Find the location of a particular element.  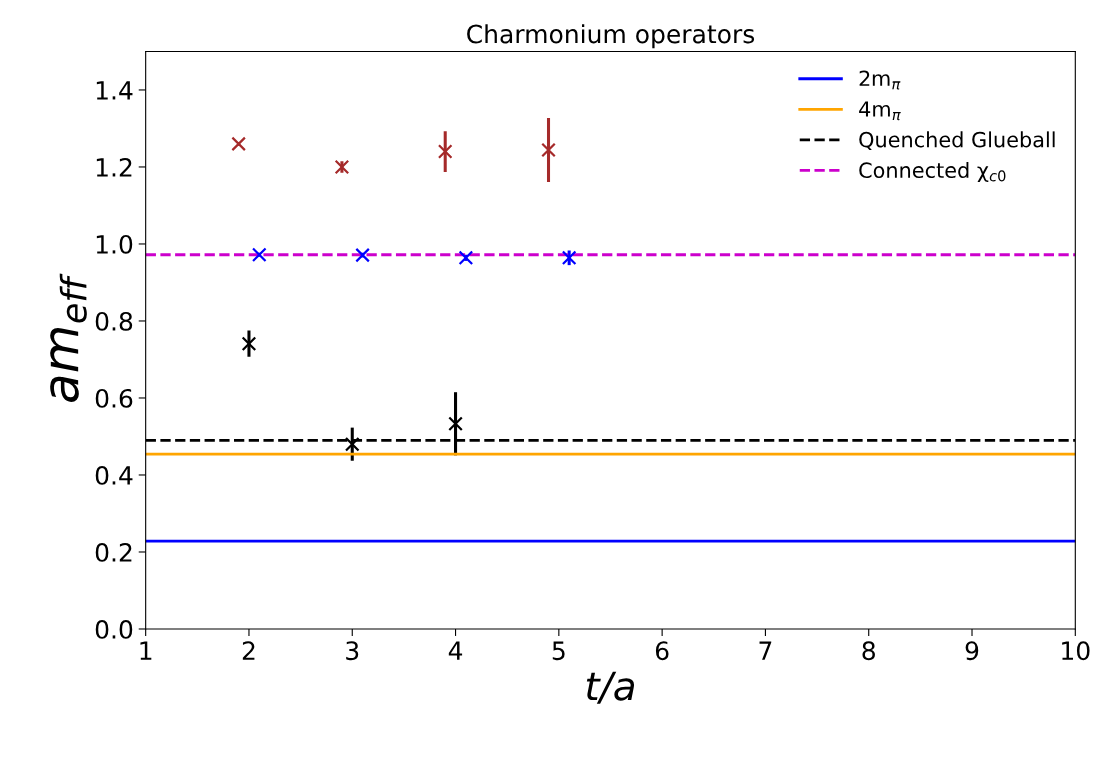

x-axis-title: t/a is located at coordinates (610, 687).